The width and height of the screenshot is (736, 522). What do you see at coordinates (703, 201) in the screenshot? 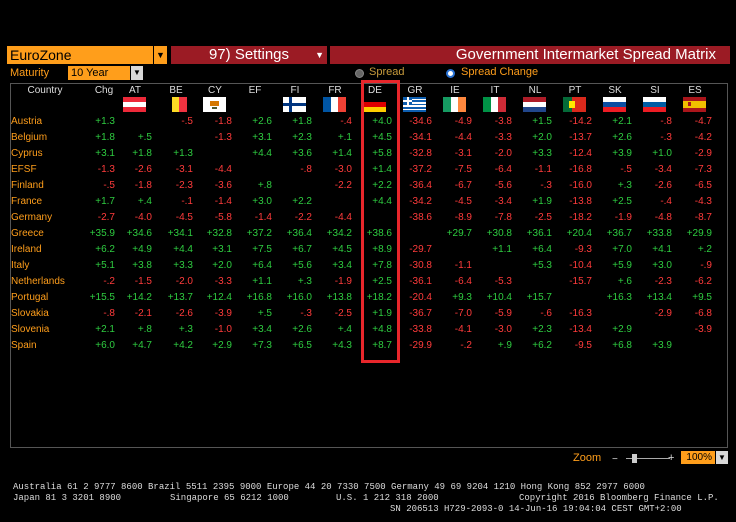
I see `matrix-cell: -4.3` at bounding box center [703, 201].